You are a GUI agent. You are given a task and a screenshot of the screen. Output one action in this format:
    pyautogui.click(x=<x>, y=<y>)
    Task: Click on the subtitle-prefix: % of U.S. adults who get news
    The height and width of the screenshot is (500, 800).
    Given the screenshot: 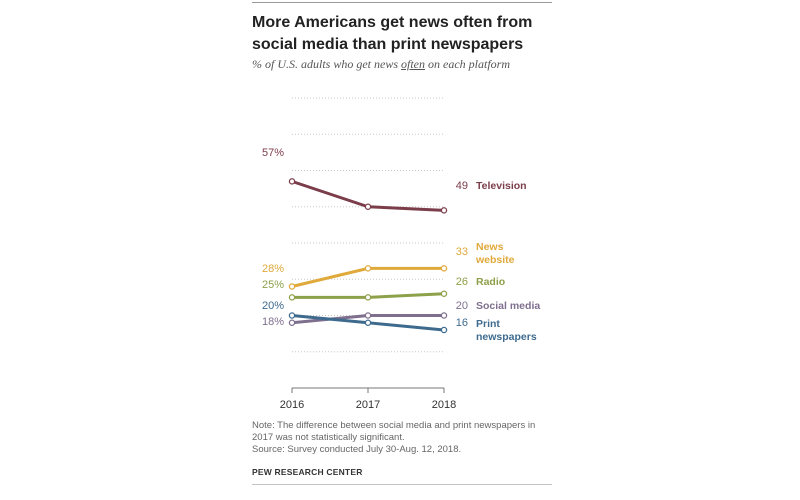 What is the action you would take?
    pyautogui.click(x=326, y=64)
    